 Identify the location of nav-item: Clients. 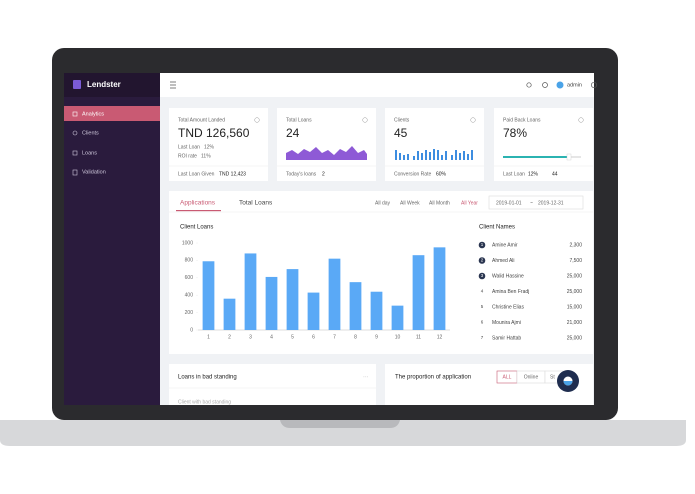
(90, 133).